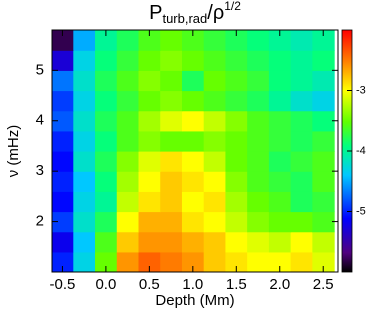 This screenshot has width=382, height=312. I want to click on y-tick-label: 2, so click(40, 221).